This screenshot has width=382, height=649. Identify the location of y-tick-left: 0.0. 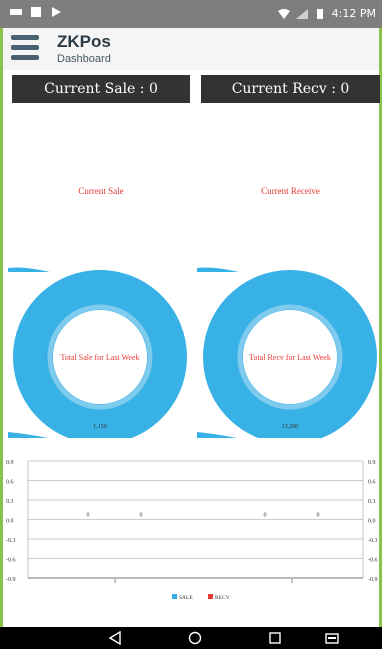
(10, 522).